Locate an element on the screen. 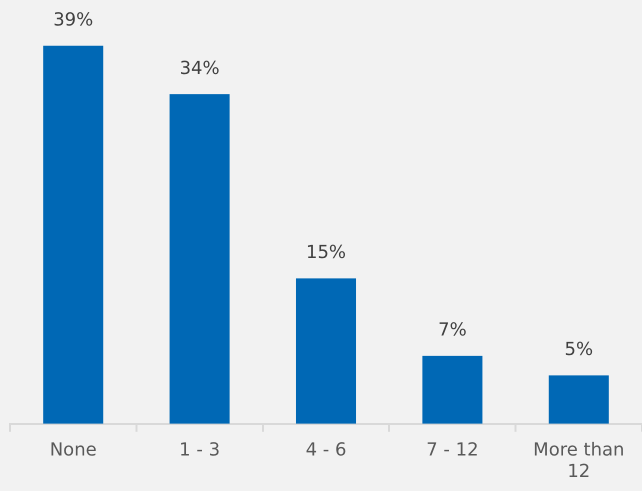 Image resolution: width=642 pixels, height=491 pixels. data-label: 5% is located at coordinates (579, 349).